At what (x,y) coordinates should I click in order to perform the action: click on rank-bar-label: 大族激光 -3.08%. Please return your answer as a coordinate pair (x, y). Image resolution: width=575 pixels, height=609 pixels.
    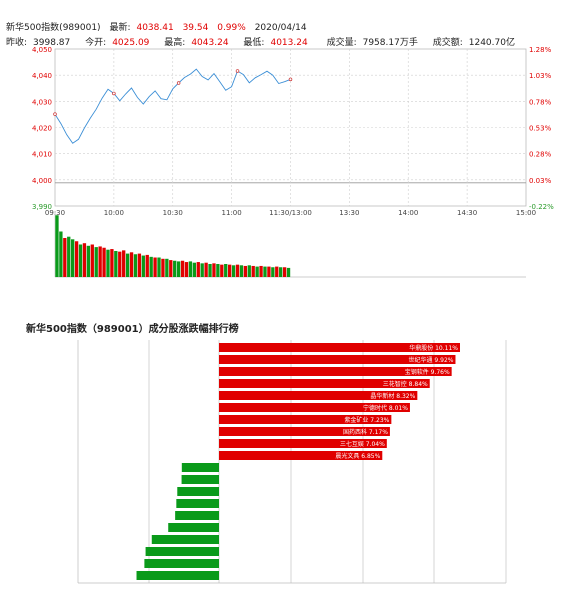
    Looking at the image, I should click on (245, 552).